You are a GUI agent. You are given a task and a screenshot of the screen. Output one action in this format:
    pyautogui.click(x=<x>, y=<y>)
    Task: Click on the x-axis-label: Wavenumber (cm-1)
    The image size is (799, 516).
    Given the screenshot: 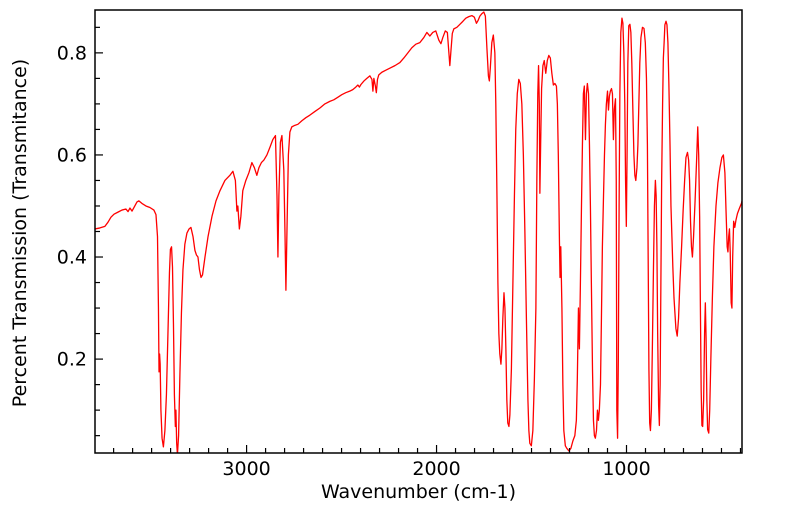 What is the action you would take?
    pyautogui.click(x=418, y=492)
    